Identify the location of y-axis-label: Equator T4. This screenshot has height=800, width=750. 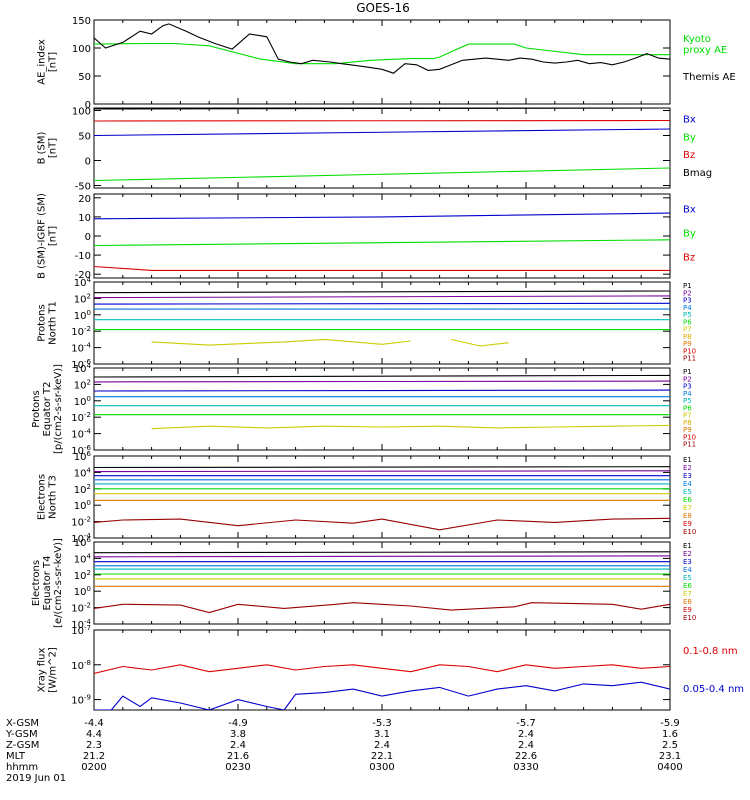
(47, 583).